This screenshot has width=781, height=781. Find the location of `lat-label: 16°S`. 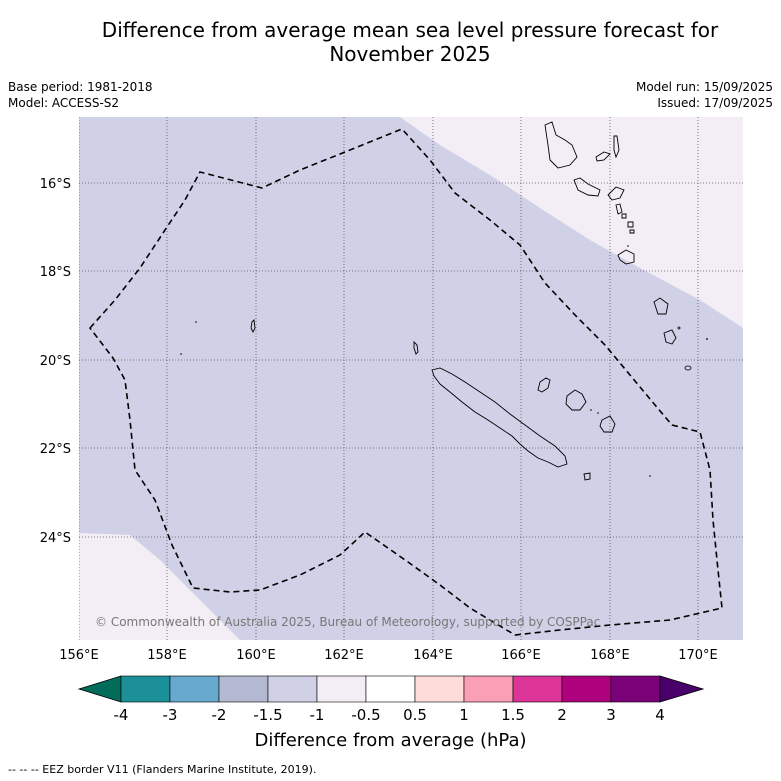

lat-label: 16°S is located at coordinates (55, 184).